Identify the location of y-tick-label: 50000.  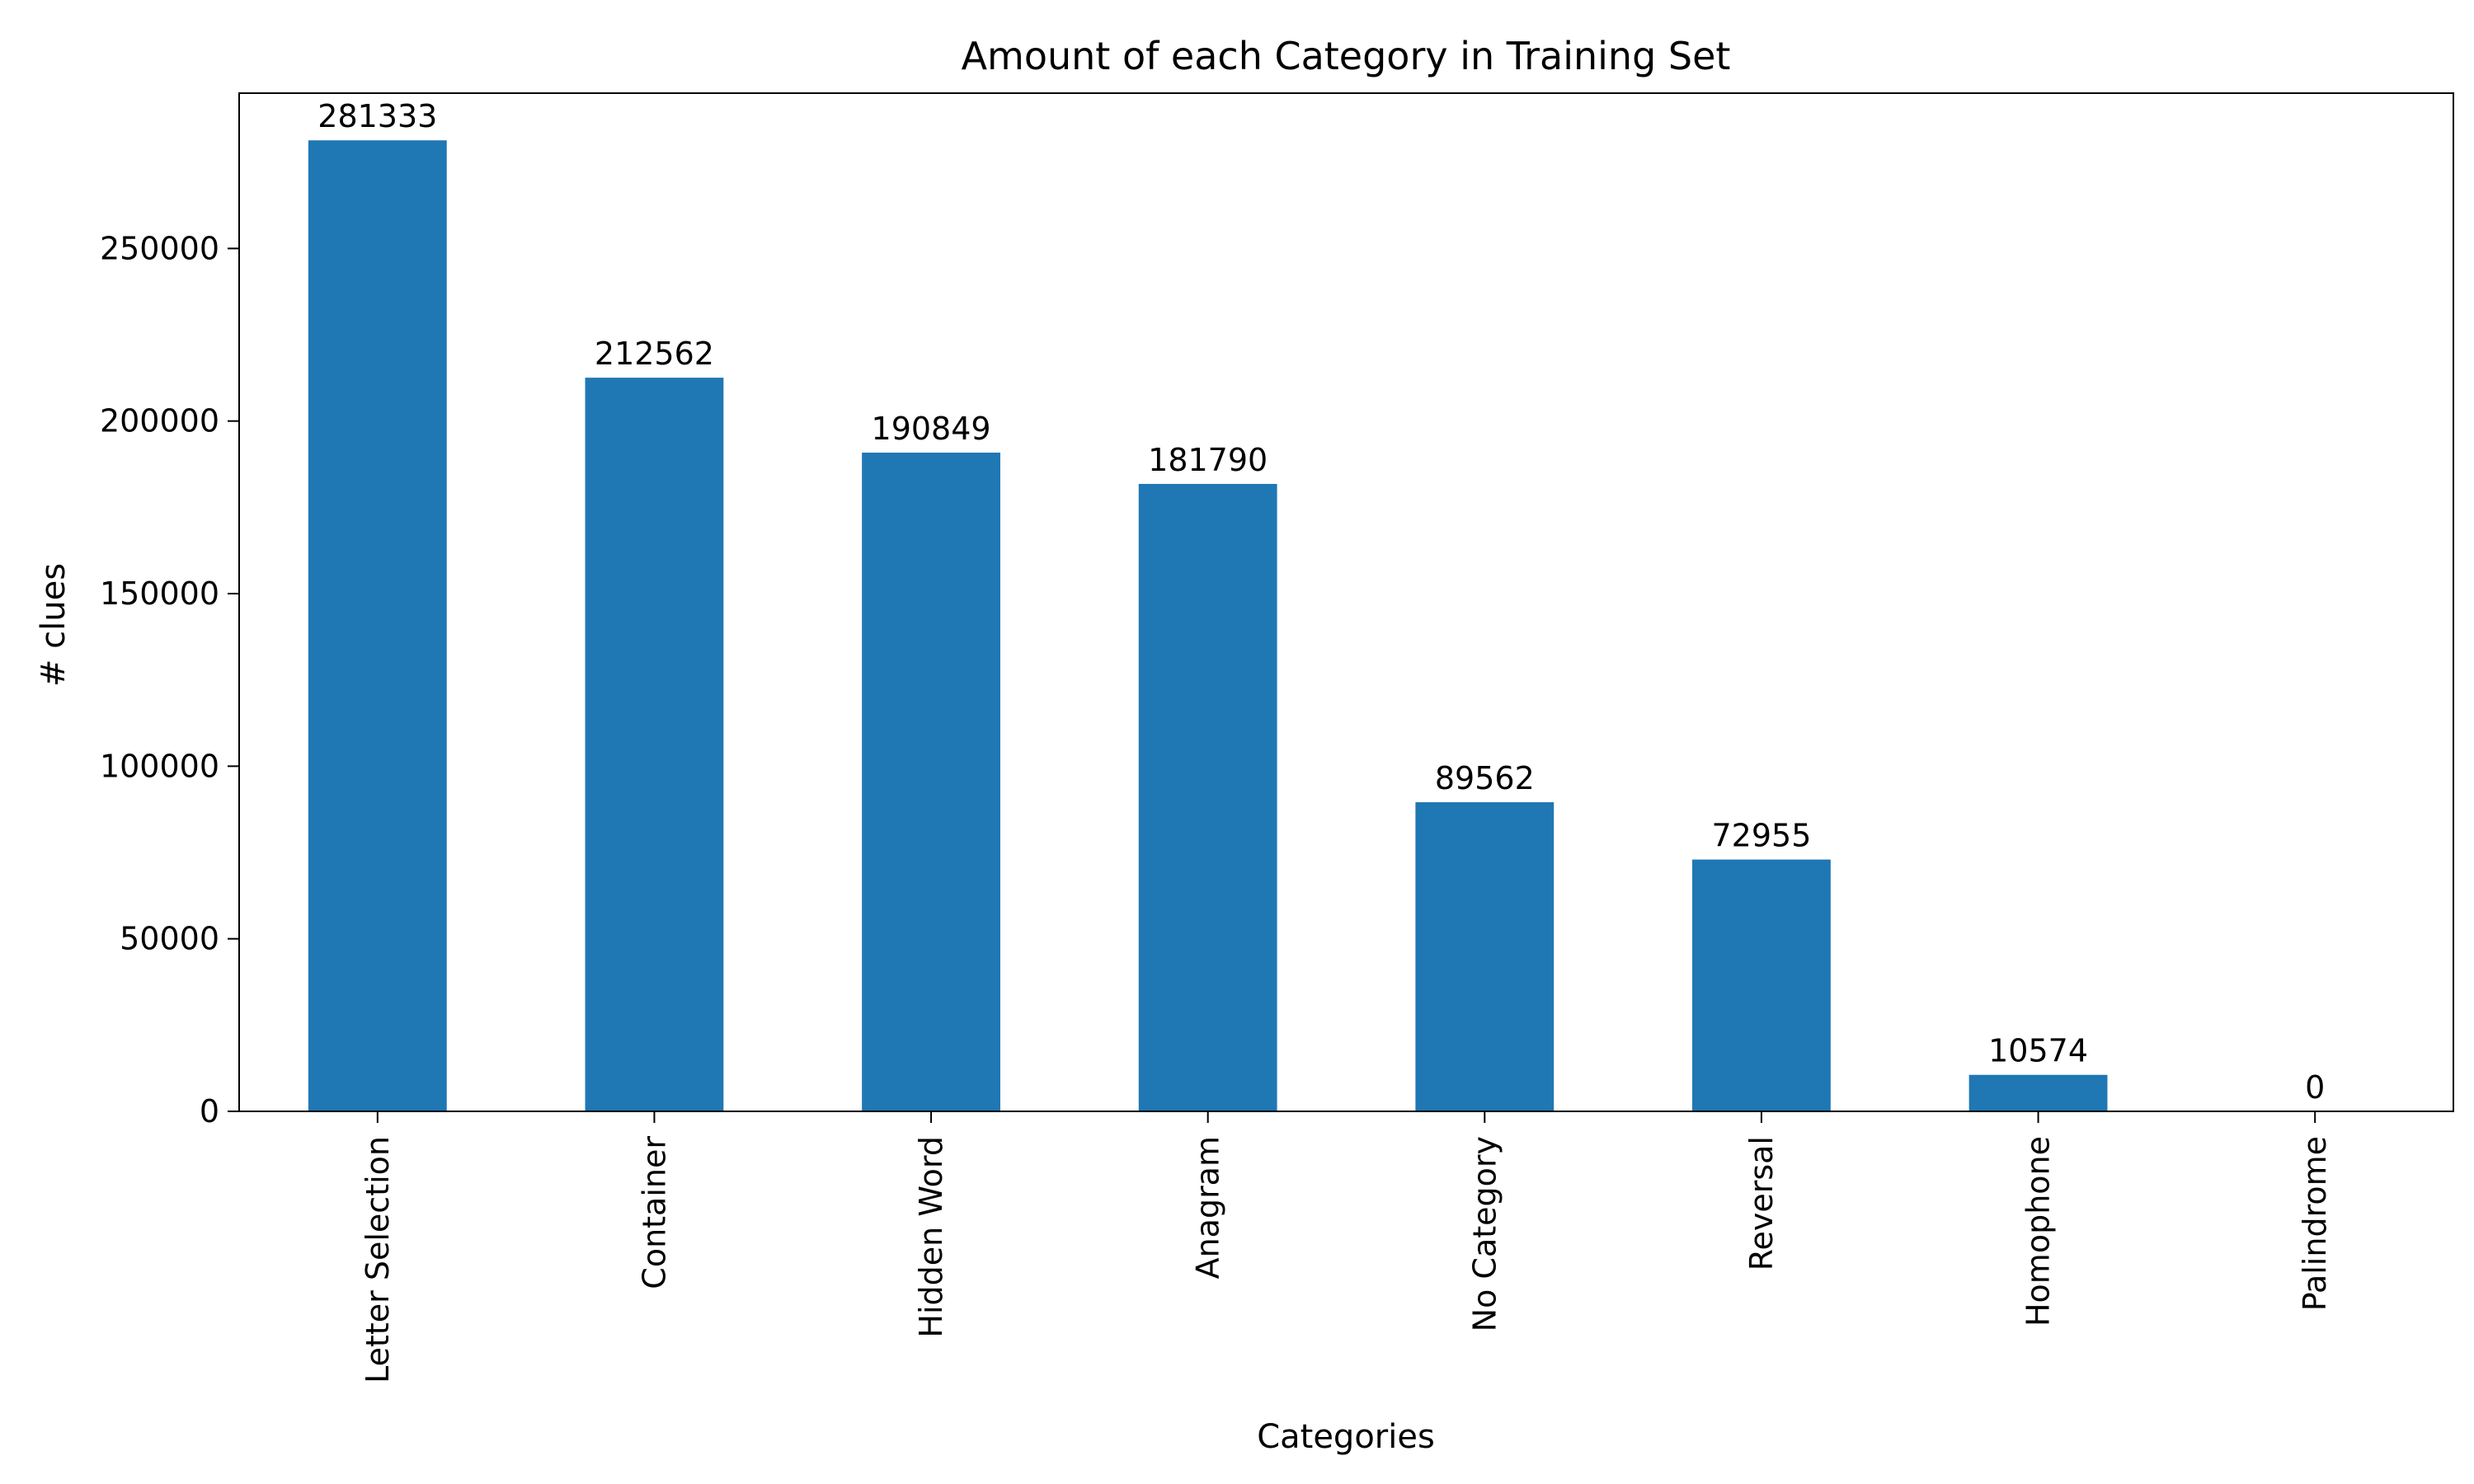
(169, 939).